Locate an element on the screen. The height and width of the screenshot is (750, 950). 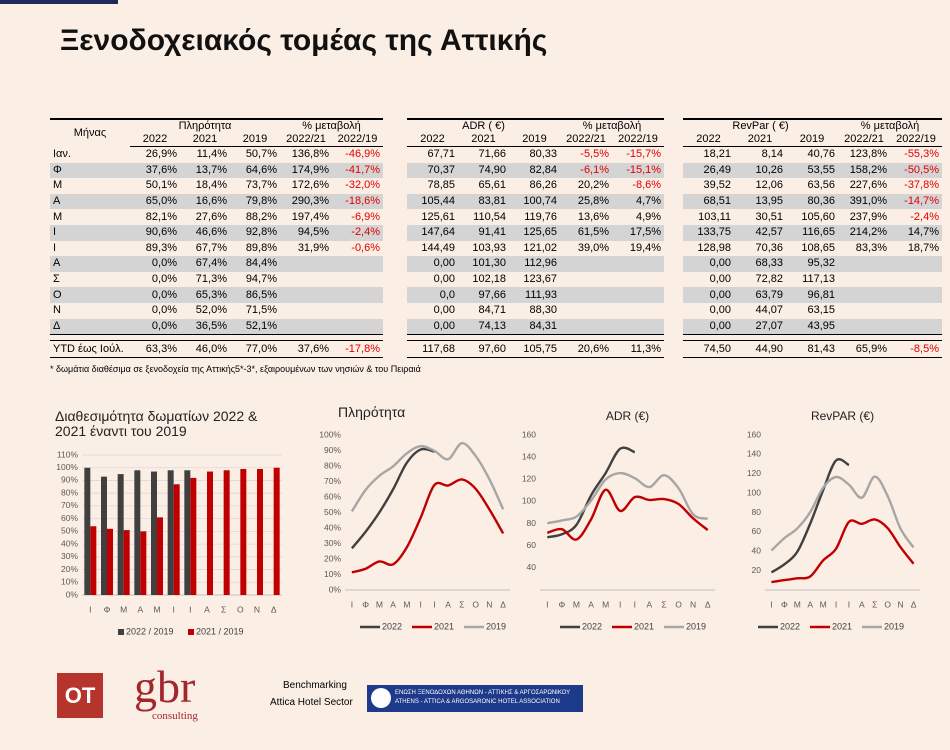
y-tick-label: 70% is located at coordinates (332, 481).